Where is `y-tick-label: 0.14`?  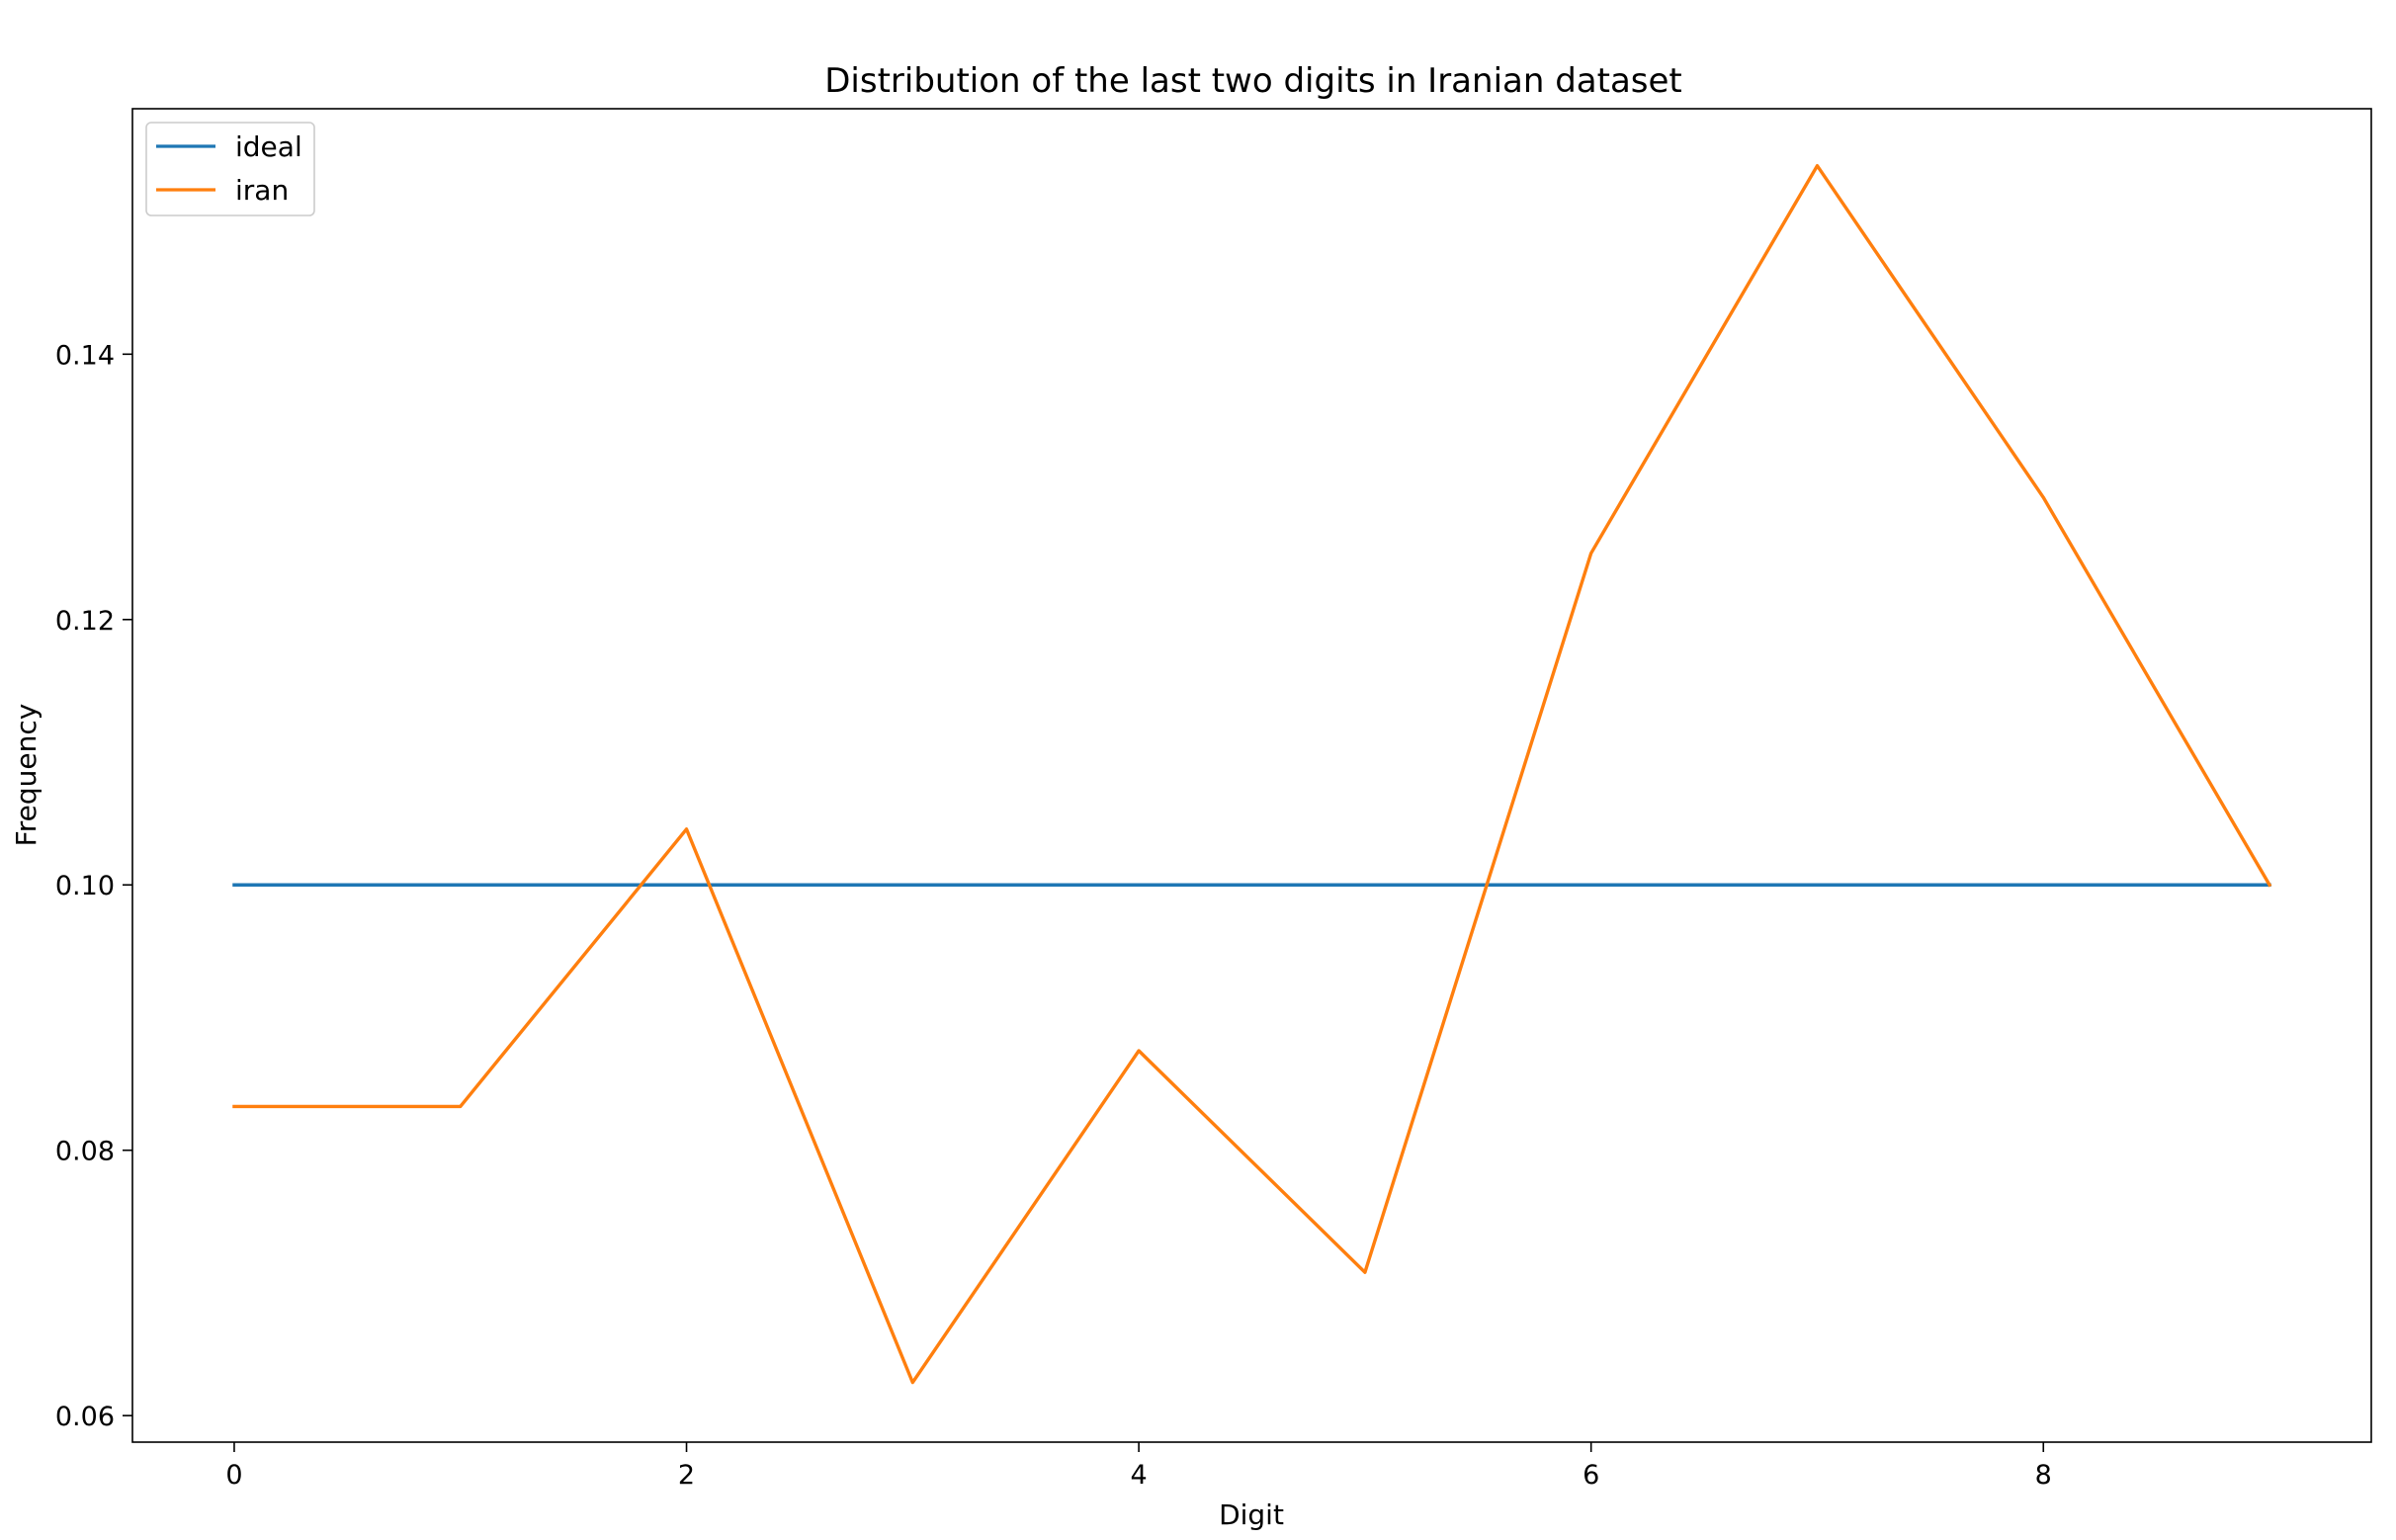 y-tick-label: 0.14 is located at coordinates (85, 355).